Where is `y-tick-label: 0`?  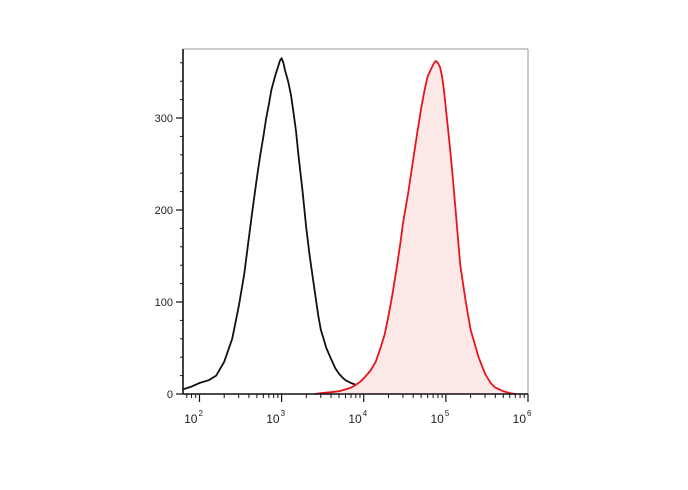 y-tick-label: 0 is located at coordinates (170, 395).